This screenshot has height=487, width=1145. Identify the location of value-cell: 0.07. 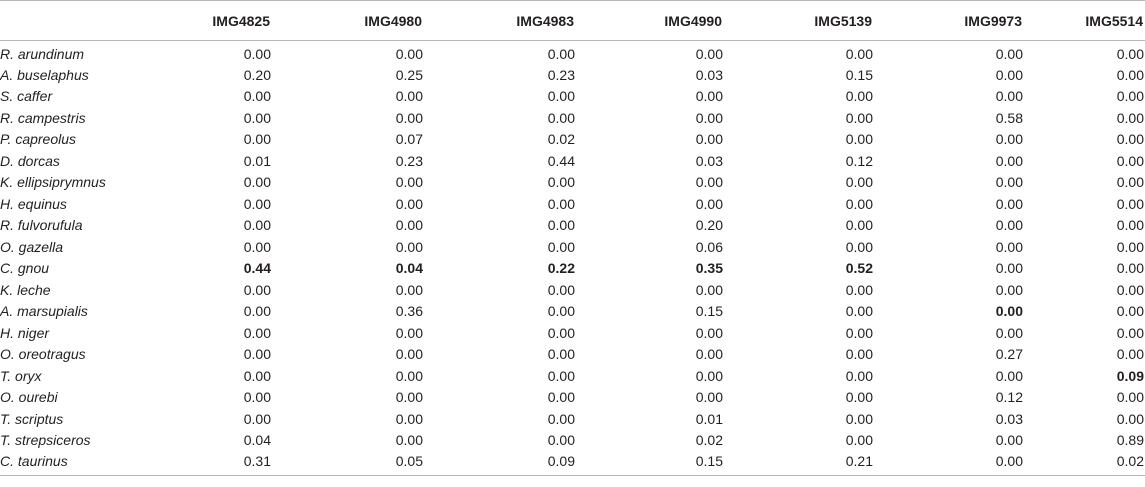
(409, 139).